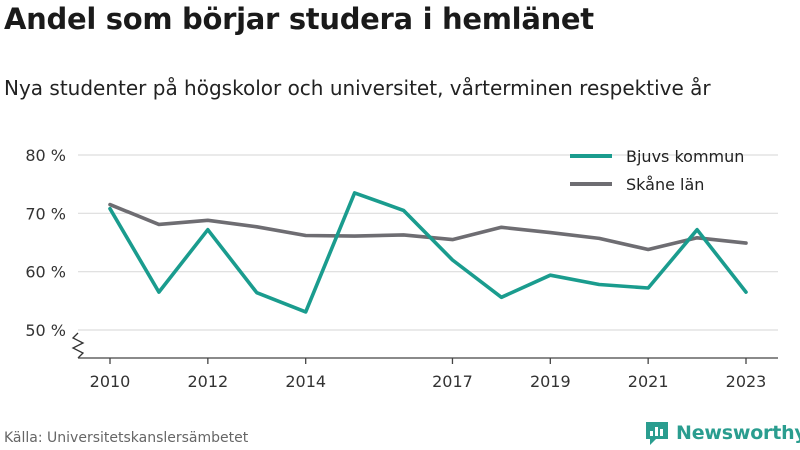  I want to click on chart-title: Andel som börjar studera i hemlänet, so click(299, 19).